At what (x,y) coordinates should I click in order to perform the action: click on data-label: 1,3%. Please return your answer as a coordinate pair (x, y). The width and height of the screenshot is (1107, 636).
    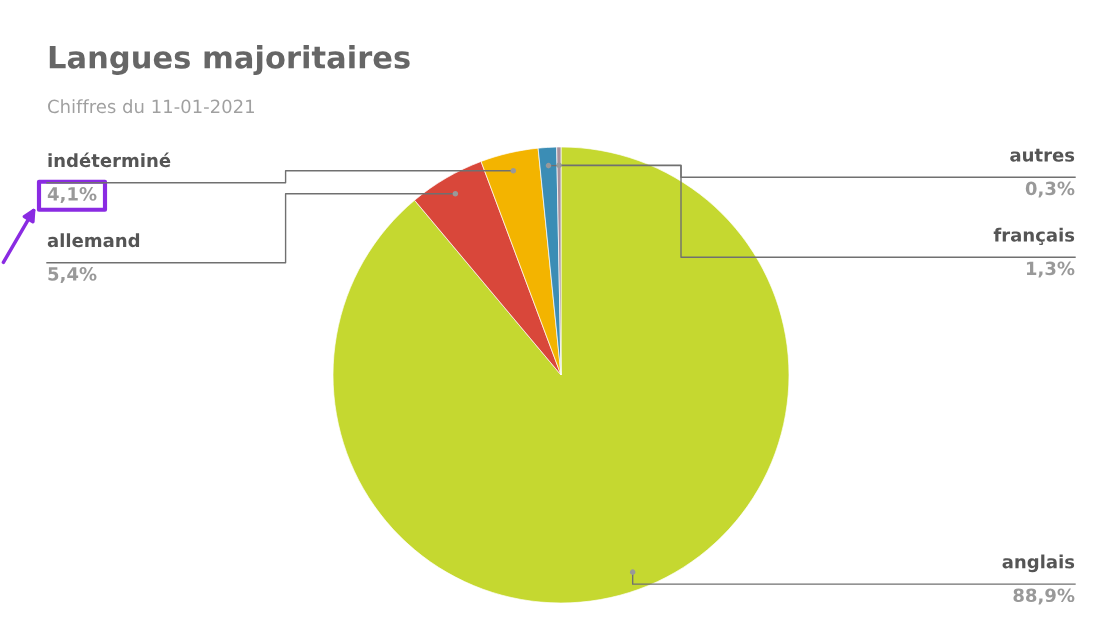
    Looking at the image, I should click on (1050, 269).